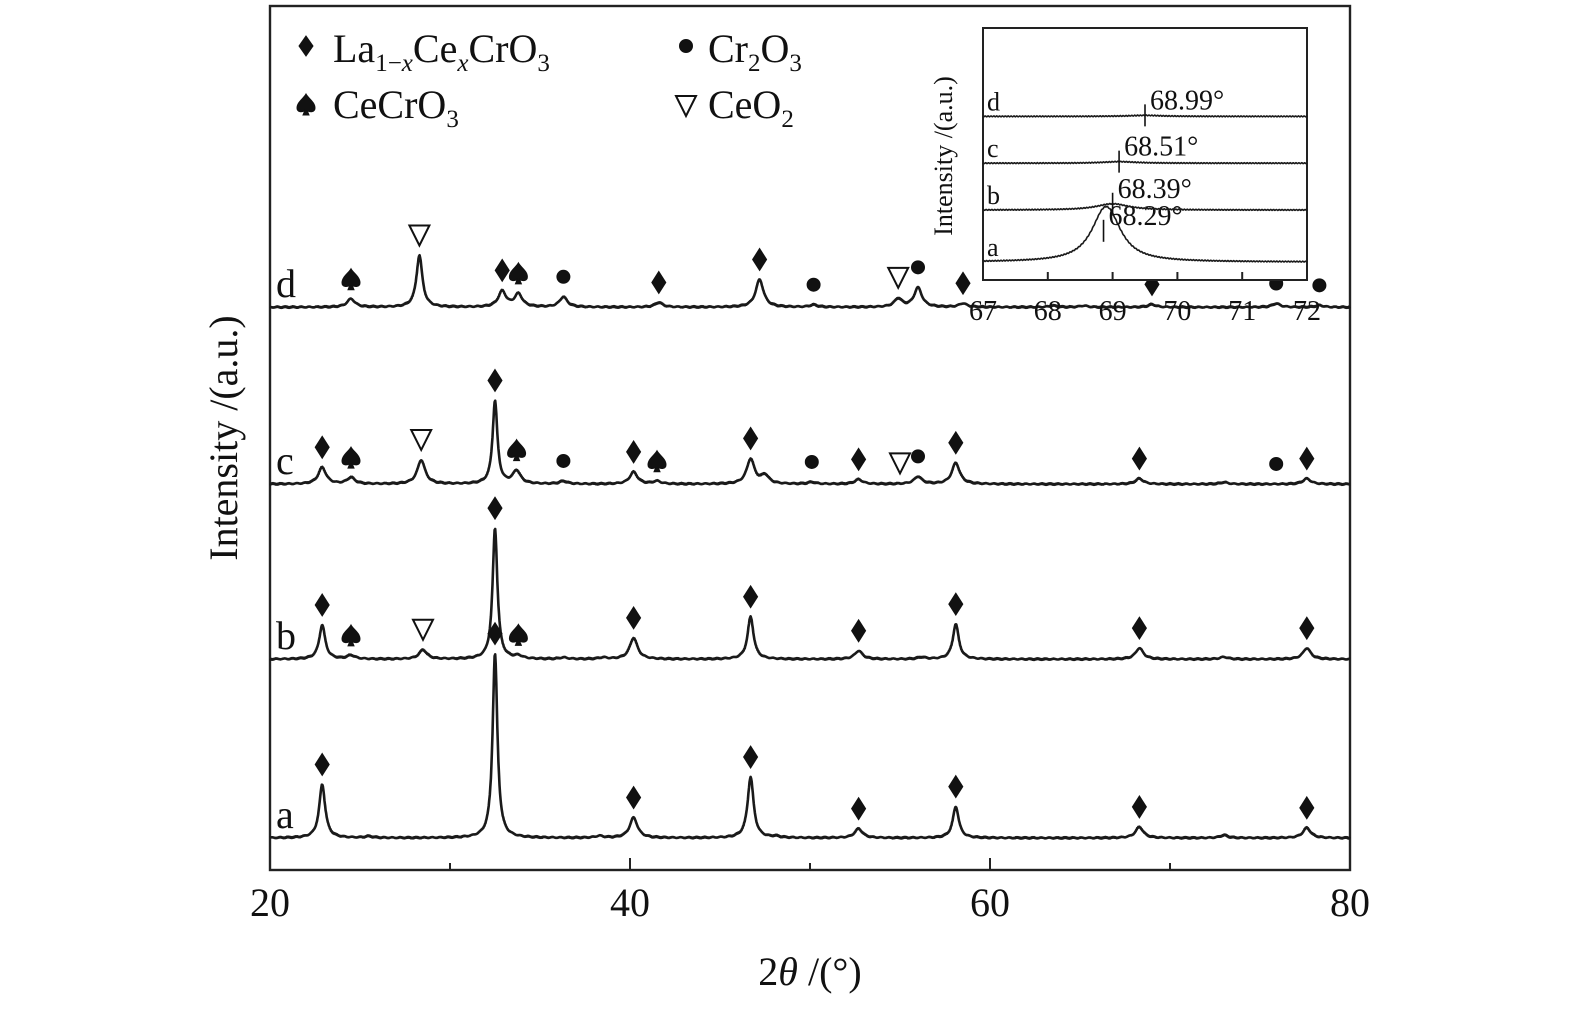 The width and height of the screenshot is (1575, 1010). Describe the element at coordinates (285, 814) in the screenshot. I see `series-label-a: a` at that location.